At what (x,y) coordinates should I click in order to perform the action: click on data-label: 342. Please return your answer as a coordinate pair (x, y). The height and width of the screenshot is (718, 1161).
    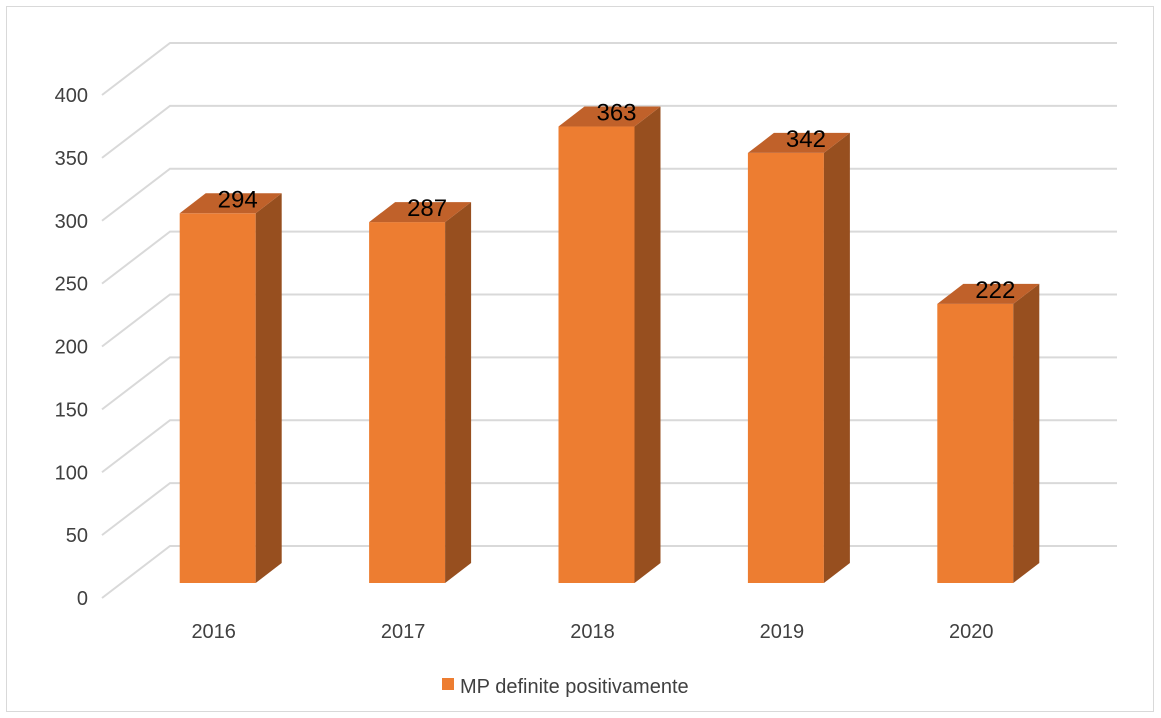
    Looking at the image, I should click on (806, 139).